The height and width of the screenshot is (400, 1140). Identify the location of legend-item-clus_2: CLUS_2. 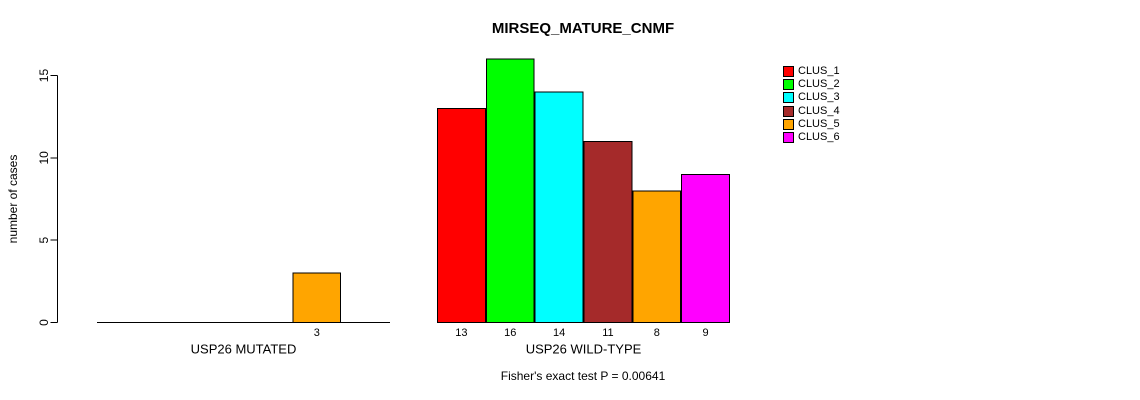
(811, 84).